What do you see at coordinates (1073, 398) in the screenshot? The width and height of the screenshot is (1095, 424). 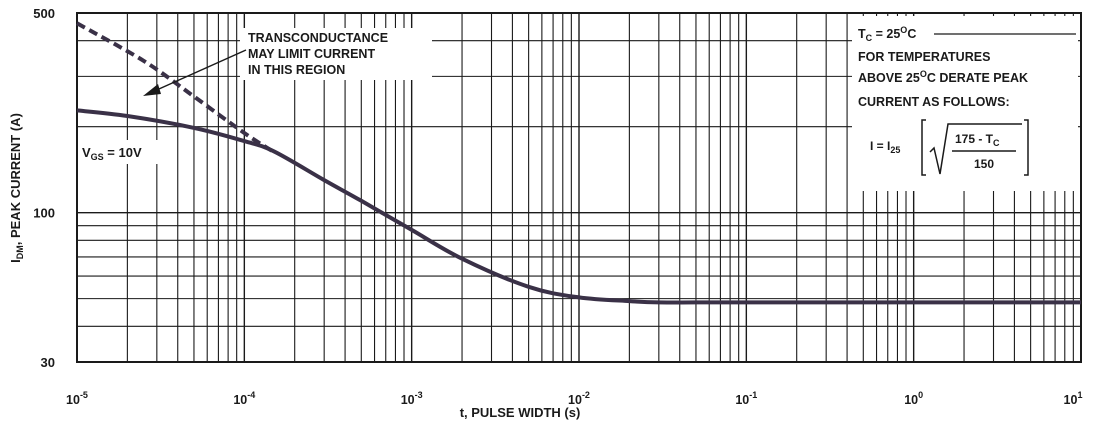 I see `x-tick-label: 10¹` at bounding box center [1073, 398].